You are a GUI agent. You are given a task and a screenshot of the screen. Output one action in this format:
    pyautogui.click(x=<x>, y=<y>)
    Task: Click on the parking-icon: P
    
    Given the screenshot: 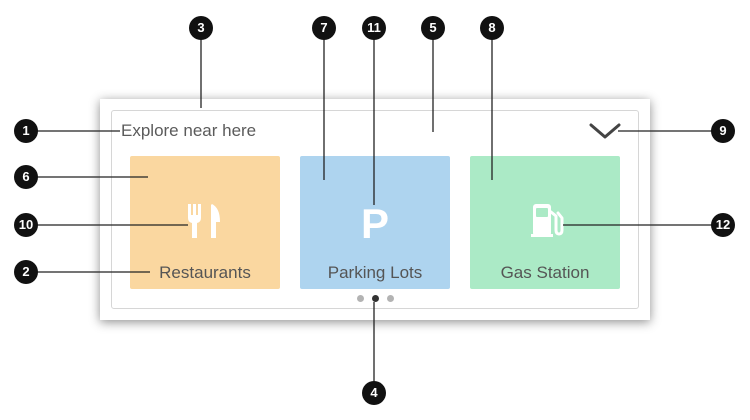 What is the action you would take?
    pyautogui.click(x=375, y=221)
    